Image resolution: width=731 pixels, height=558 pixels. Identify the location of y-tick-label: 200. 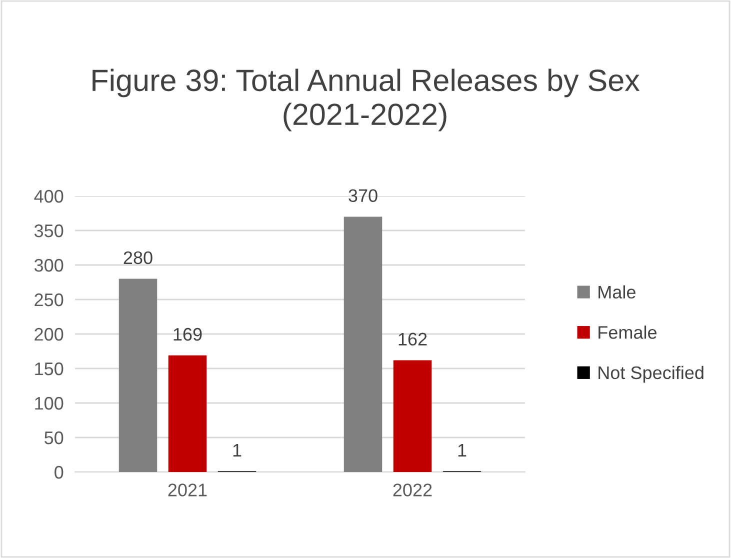
(49, 334).